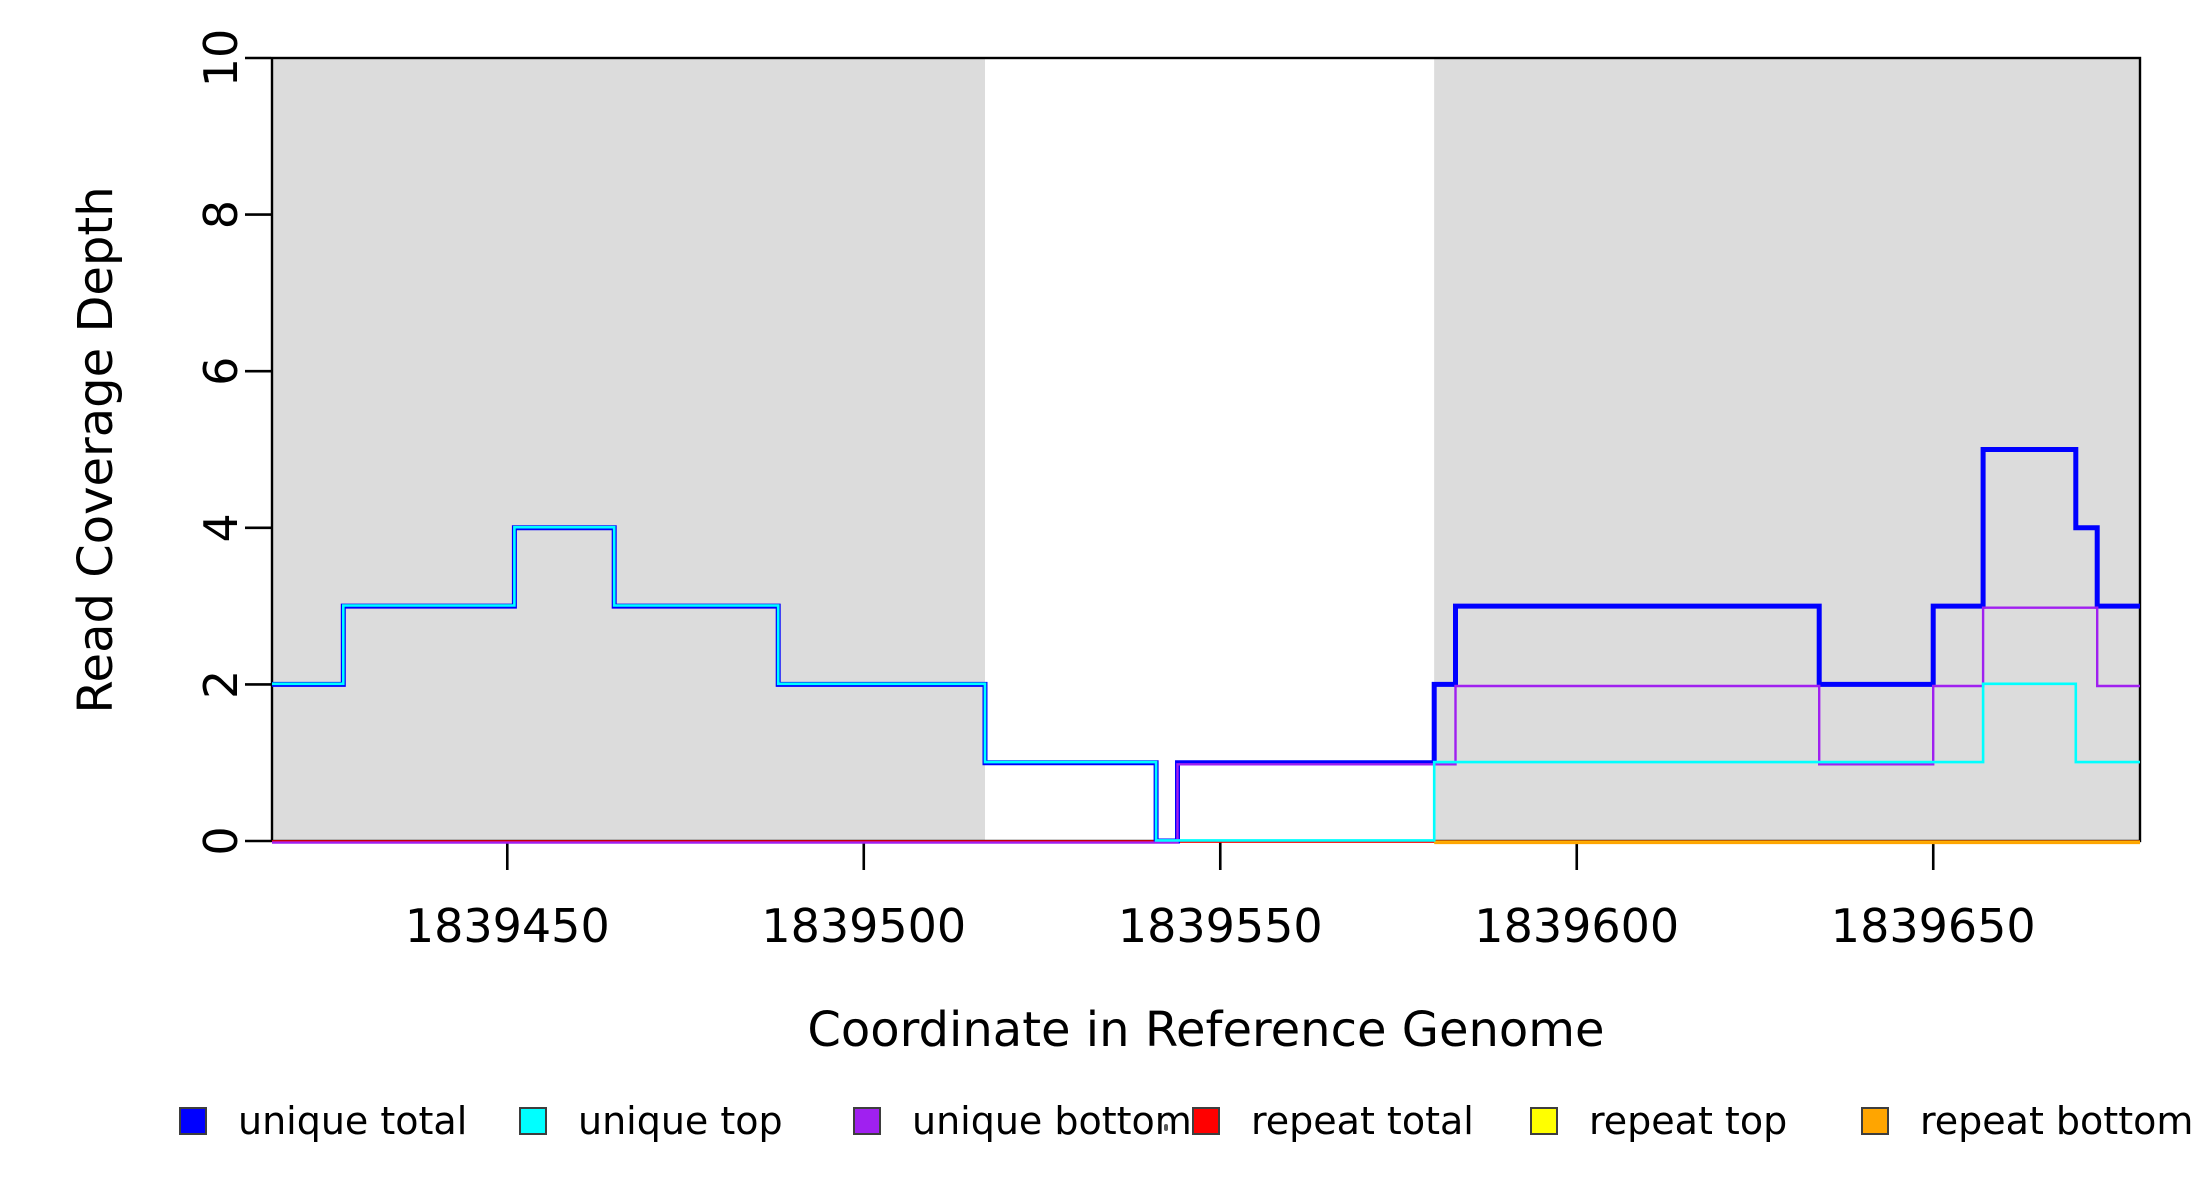  I want to click on legend-label: repeat top, so click(1688, 1121).